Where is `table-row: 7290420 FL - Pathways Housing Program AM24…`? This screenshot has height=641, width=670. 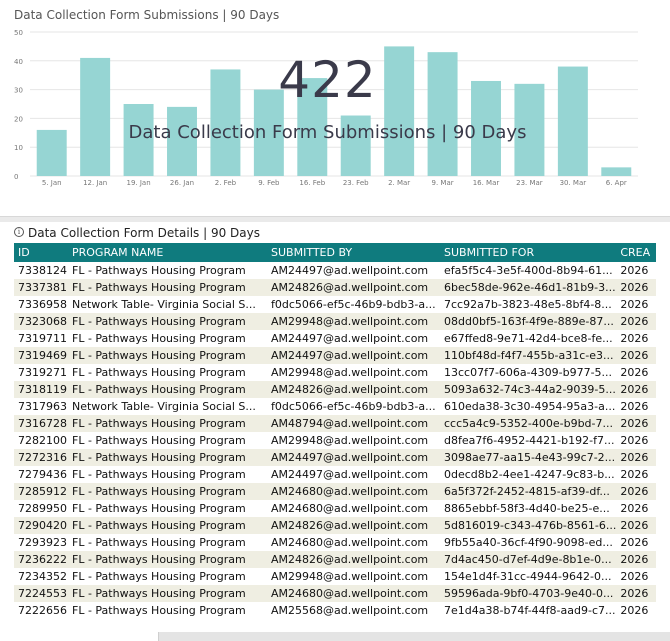 table-row: 7290420 FL - Pathways Housing Program AM24… is located at coordinates (335, 525).